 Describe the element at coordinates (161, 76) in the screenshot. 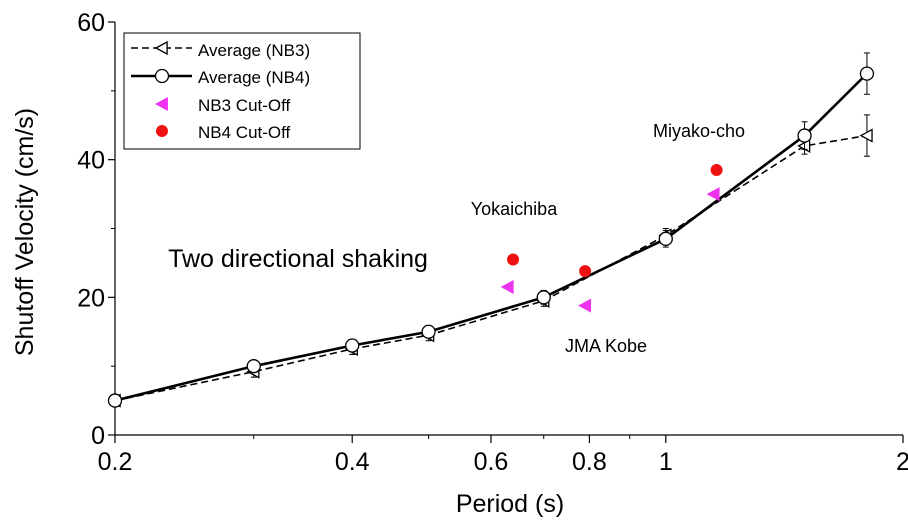

I see `legend-swatch-nb4-average` at that location.